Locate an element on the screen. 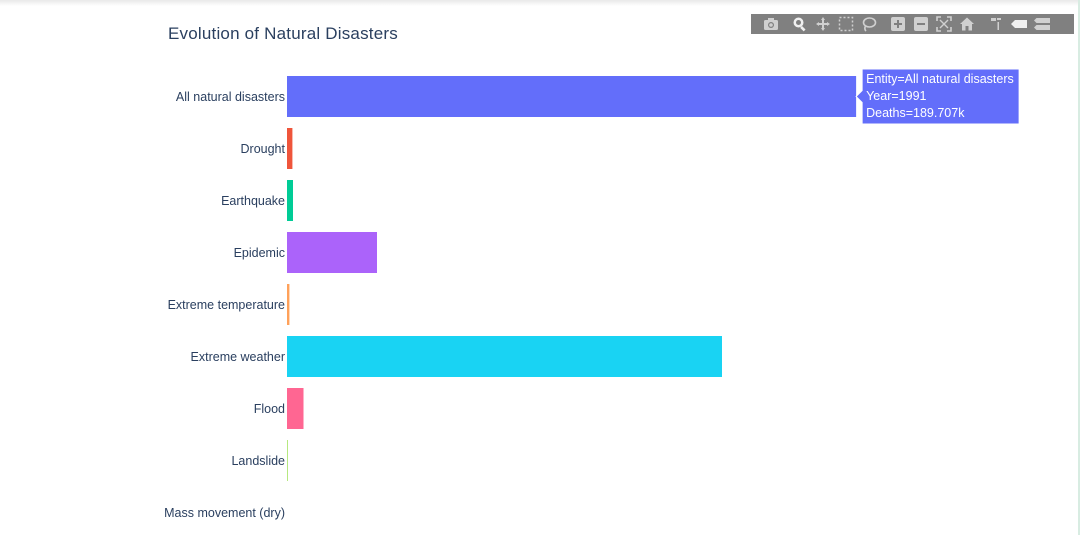 The height and width of the screenshot is (535, 1080). tooltip-line: Year=1991 is located at coordinates (896, 96).